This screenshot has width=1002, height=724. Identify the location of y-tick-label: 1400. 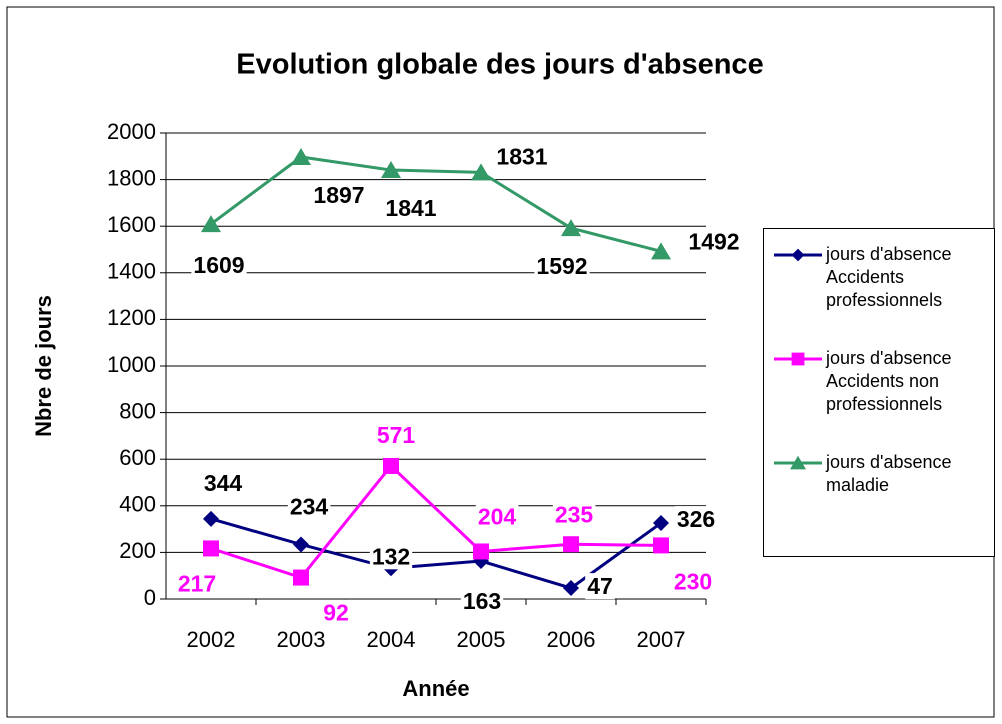
(131, 271).